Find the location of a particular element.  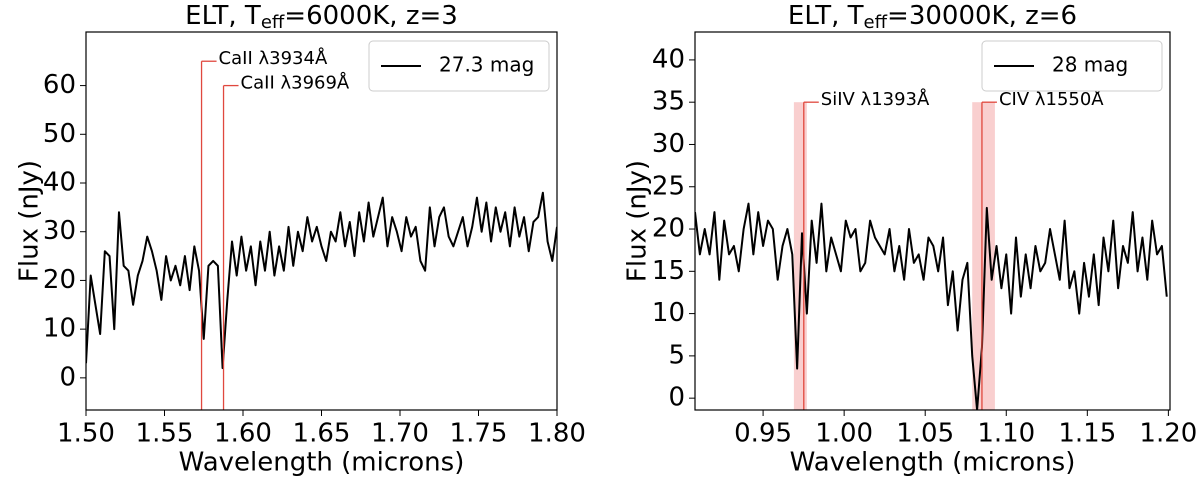

y-tick-label: 5 is located at coordinates (676, 355).